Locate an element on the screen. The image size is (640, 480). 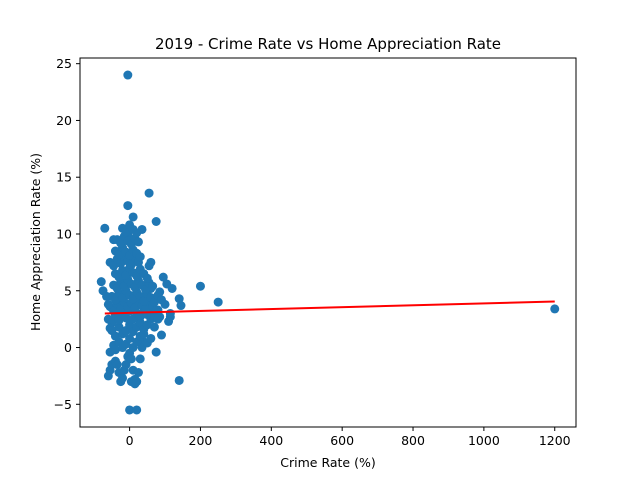
x-axis: 0 200 400 600 800 1000 1200 is located at coordinates (348, 437).